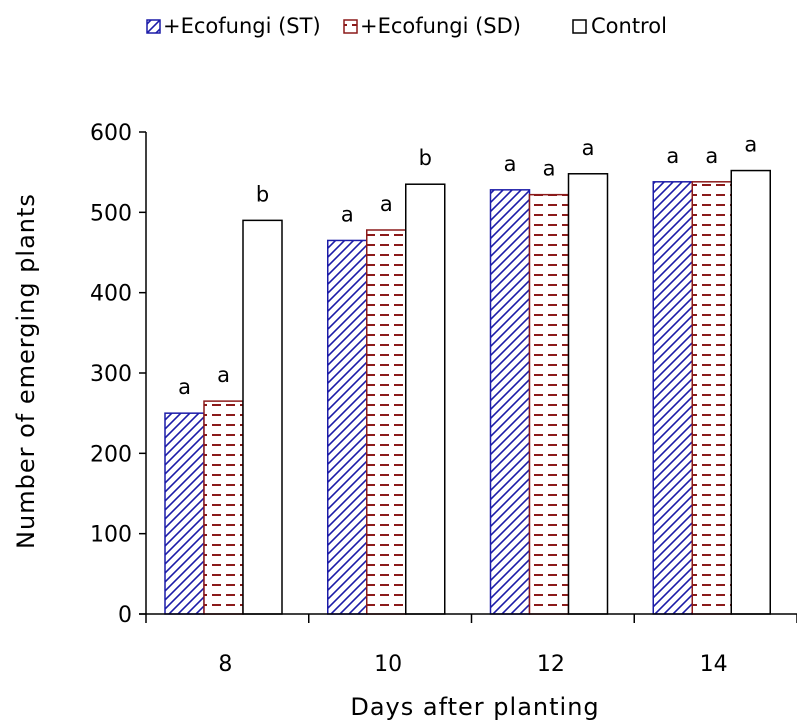 This screenshot has width=797, height=725. Describe the element at coordinates (629, 26) in the screenshot. I see `legend-label-control: Control` at that location.